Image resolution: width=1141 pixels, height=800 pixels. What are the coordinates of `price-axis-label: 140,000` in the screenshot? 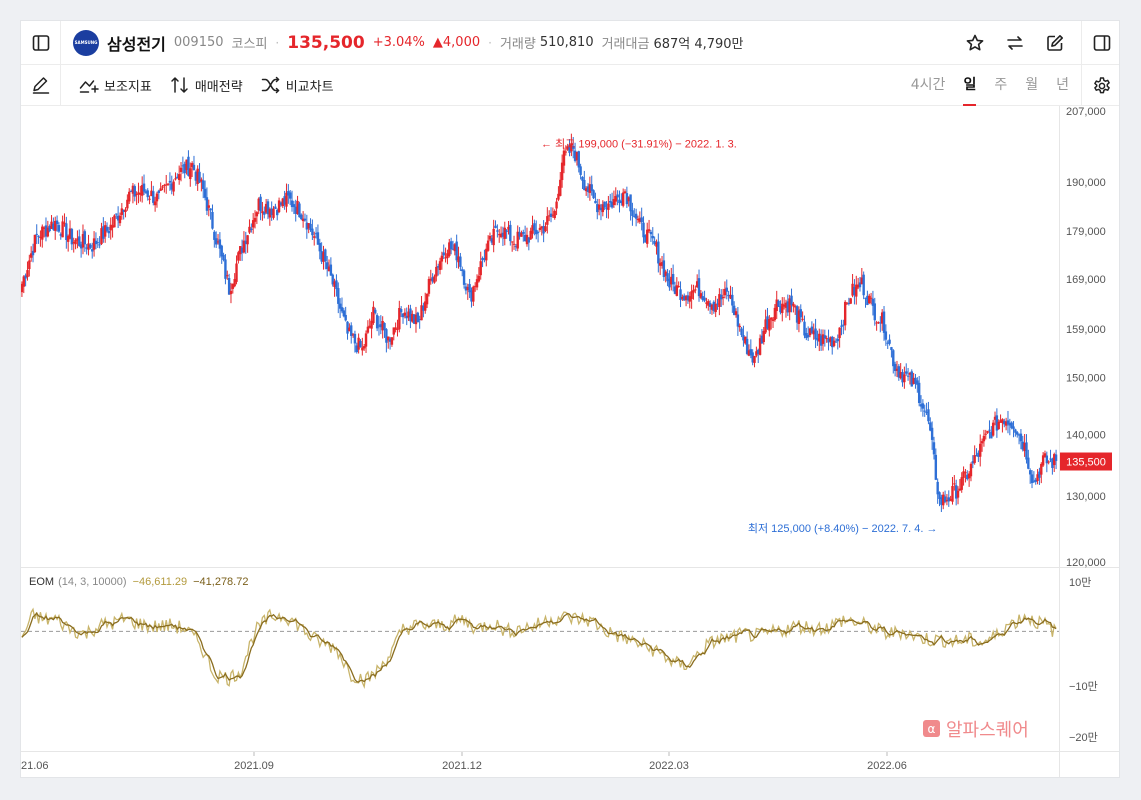 It's located at (1086, 435).